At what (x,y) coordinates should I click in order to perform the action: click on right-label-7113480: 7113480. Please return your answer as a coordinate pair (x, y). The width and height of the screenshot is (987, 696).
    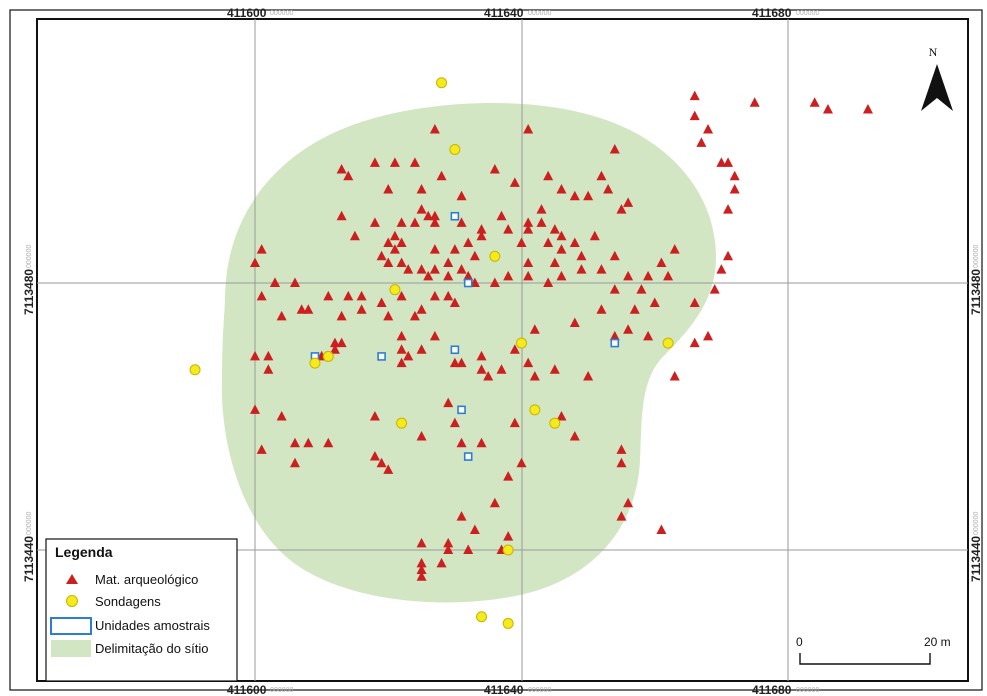
    Looking at the image, I should click on (976, 292).